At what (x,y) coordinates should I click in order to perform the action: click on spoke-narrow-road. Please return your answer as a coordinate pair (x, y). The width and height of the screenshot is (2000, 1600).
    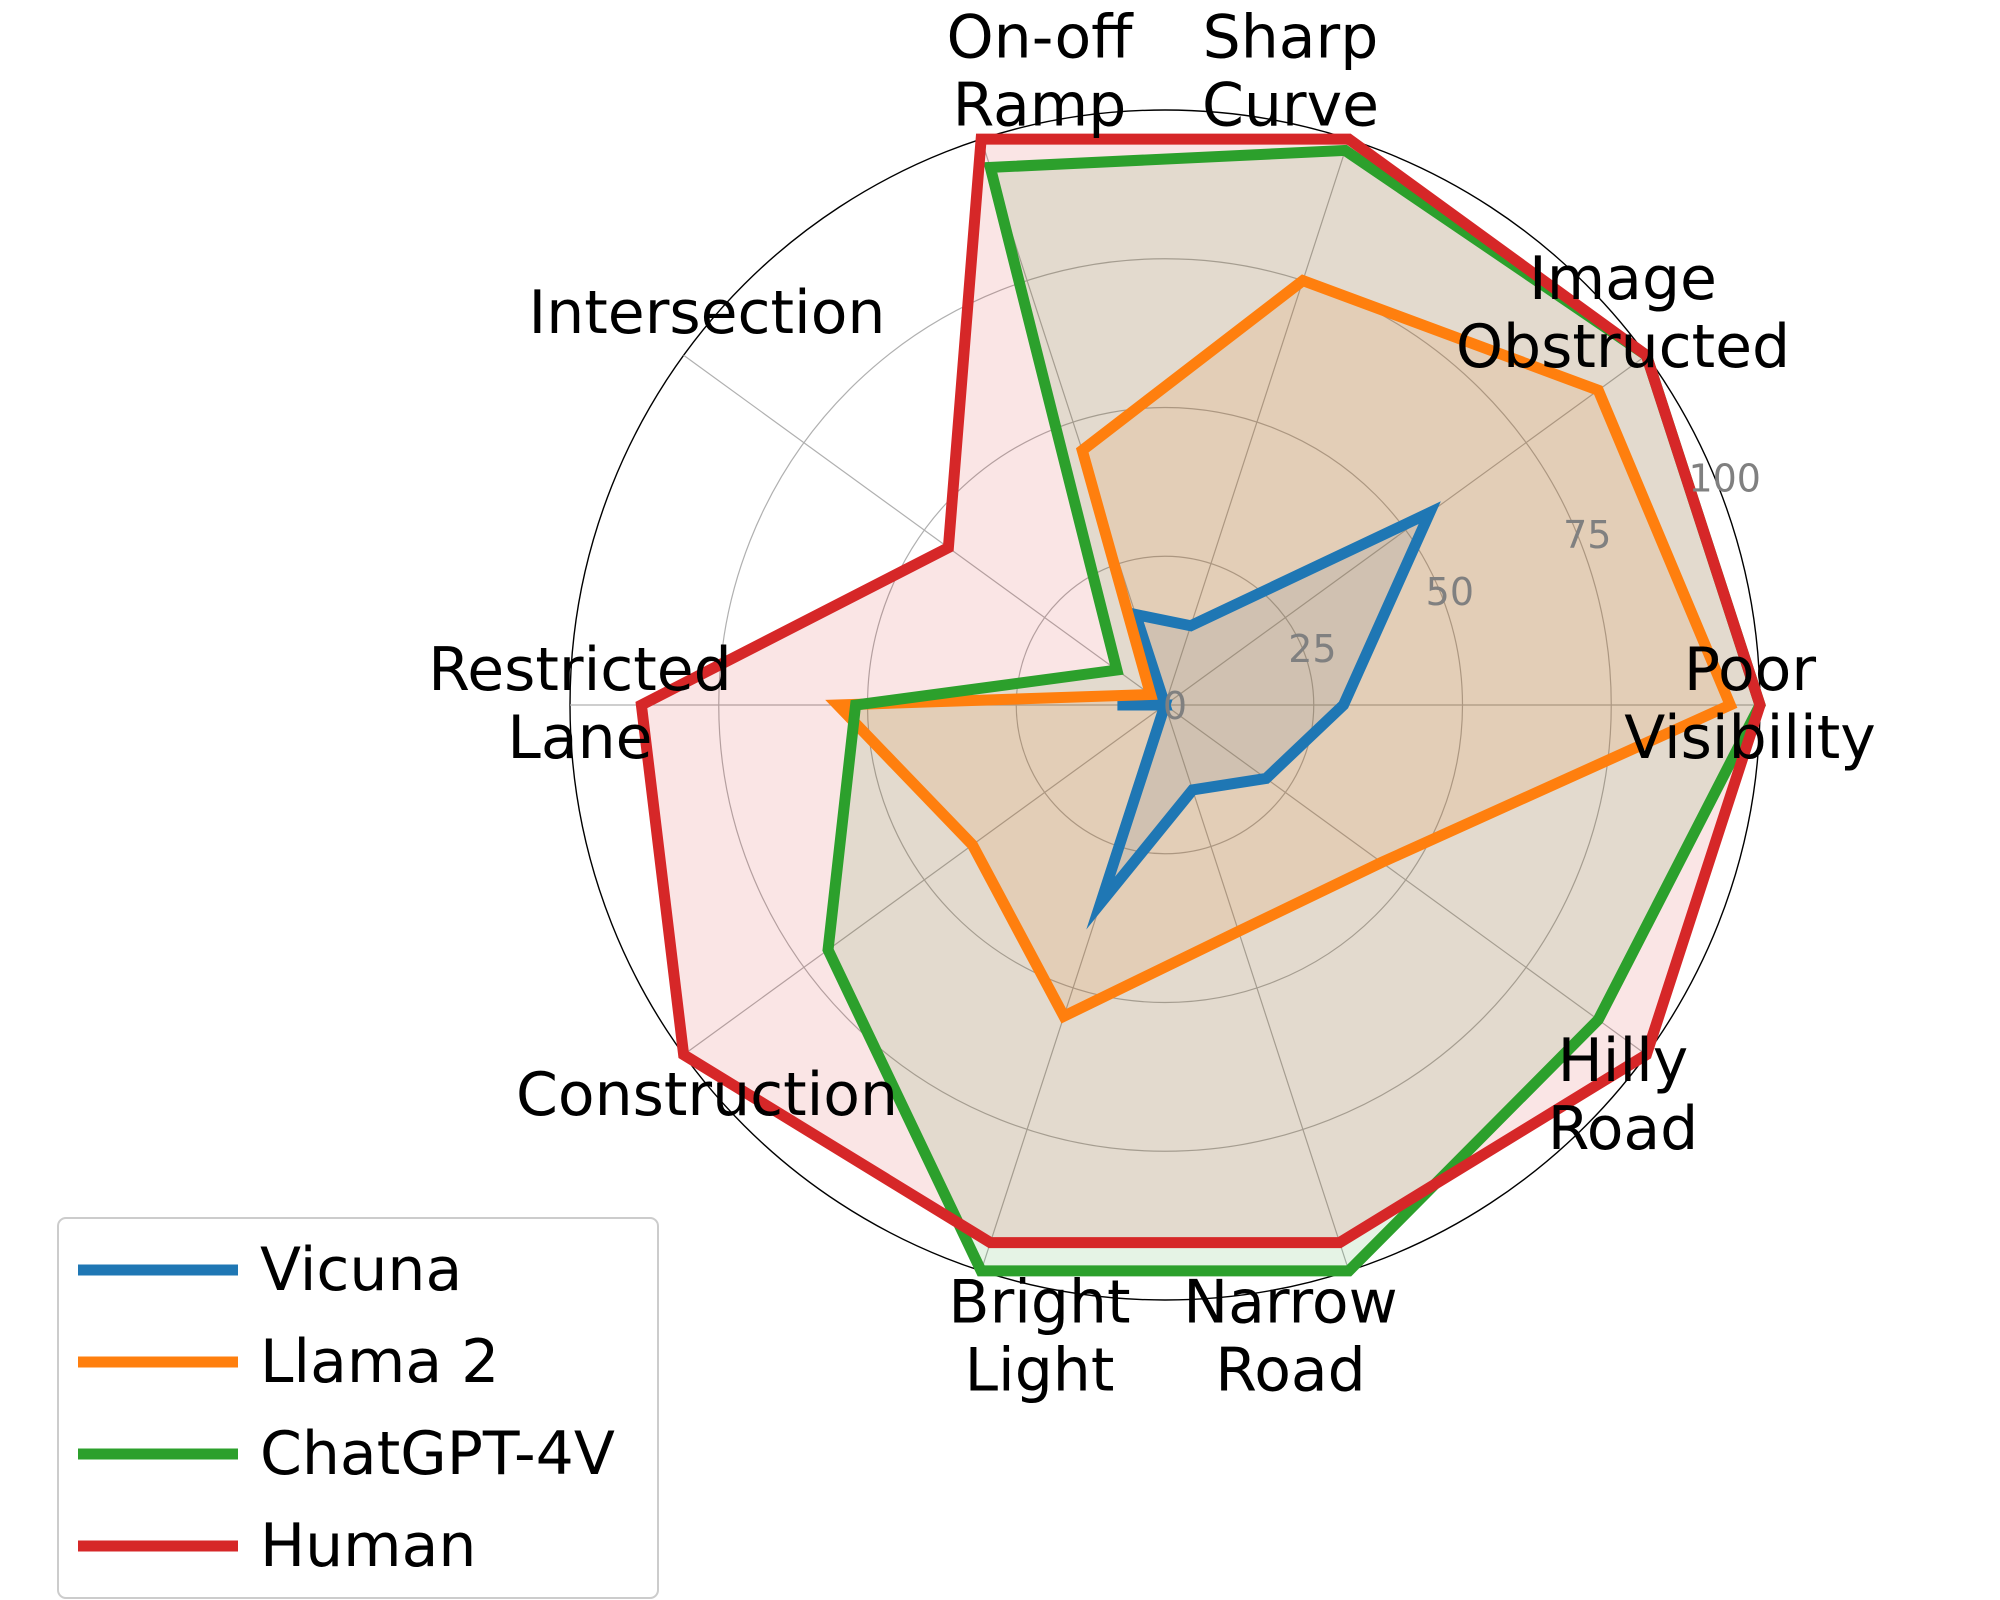
    Looking at the image, I should click on (1257, 988).